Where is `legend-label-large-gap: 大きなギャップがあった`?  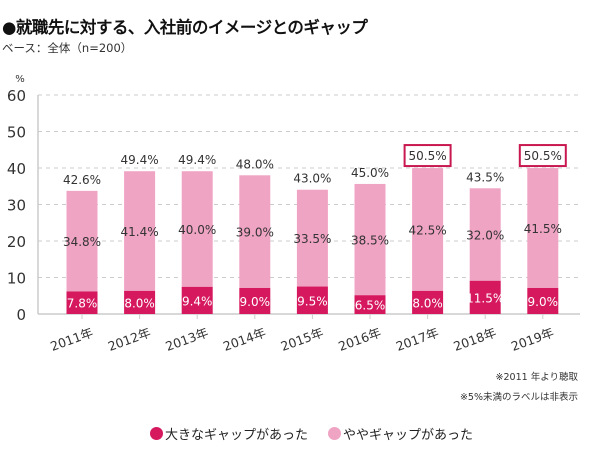 legend-label-large-gap: 大きなギャップがあった is located at coordinates (237, 435).